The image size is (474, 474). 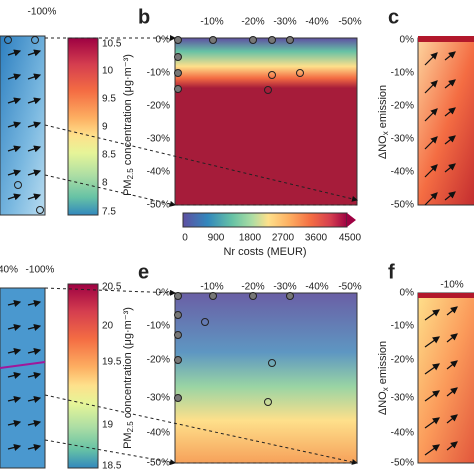 I want to click on colorbar-tick-label: 7.5, so click(x=109, y=212).